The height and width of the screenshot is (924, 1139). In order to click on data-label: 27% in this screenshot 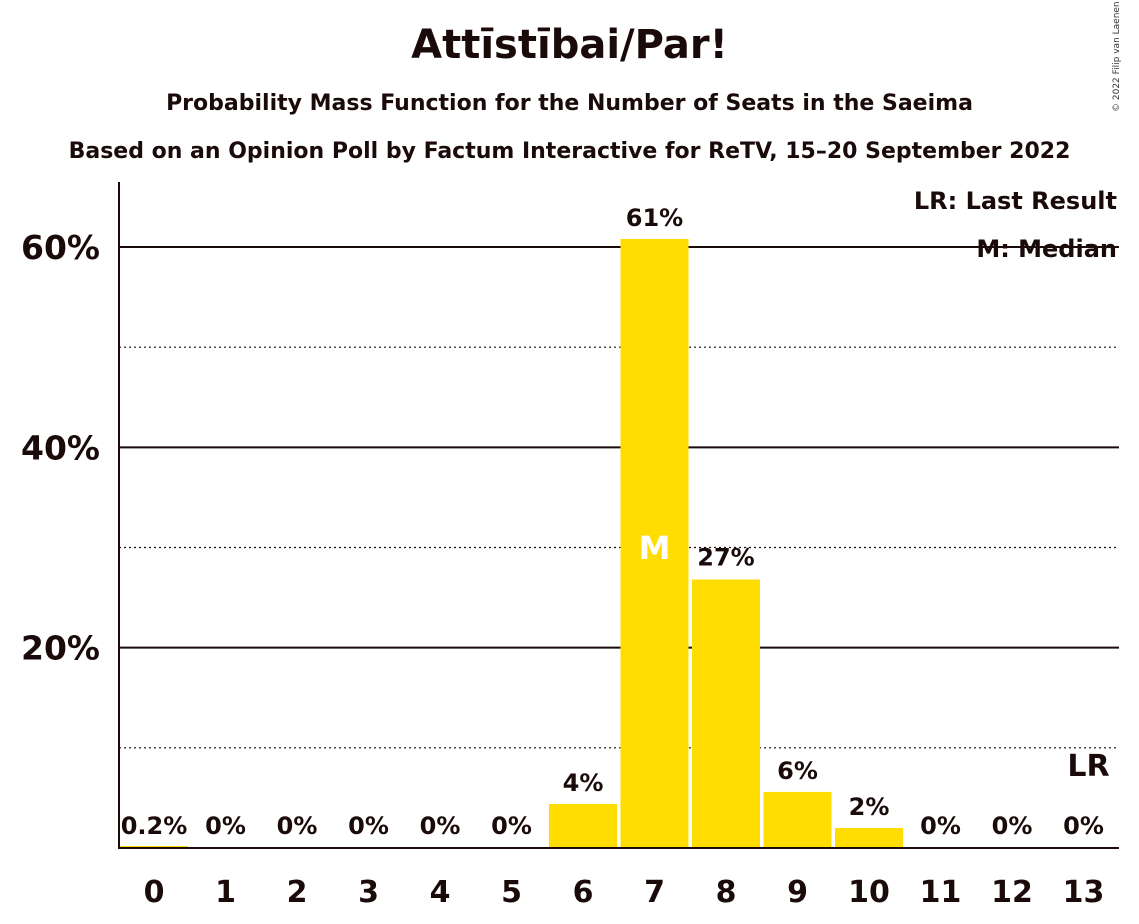, I will do `click(725, 558)`.